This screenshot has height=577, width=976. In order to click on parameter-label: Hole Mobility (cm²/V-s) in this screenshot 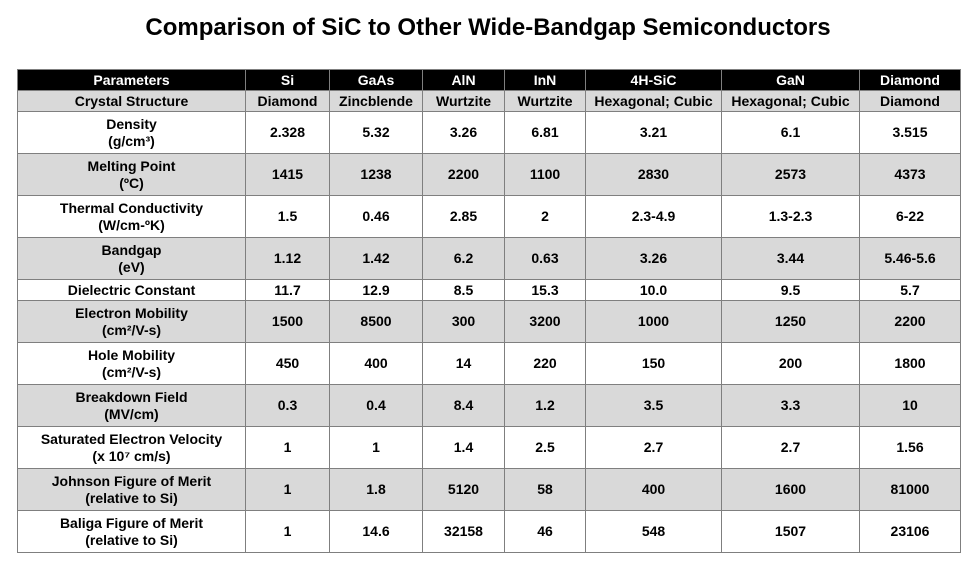, I will do `click(131, 363)`.